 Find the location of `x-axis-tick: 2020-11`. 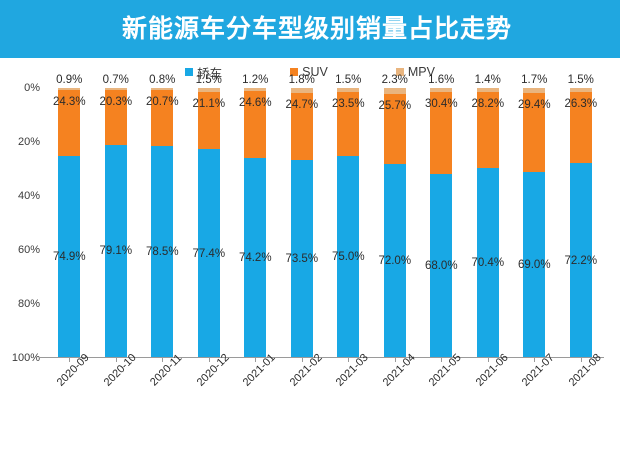

x-axis-tick: 2020-11 is located at coordinates (166, 385).